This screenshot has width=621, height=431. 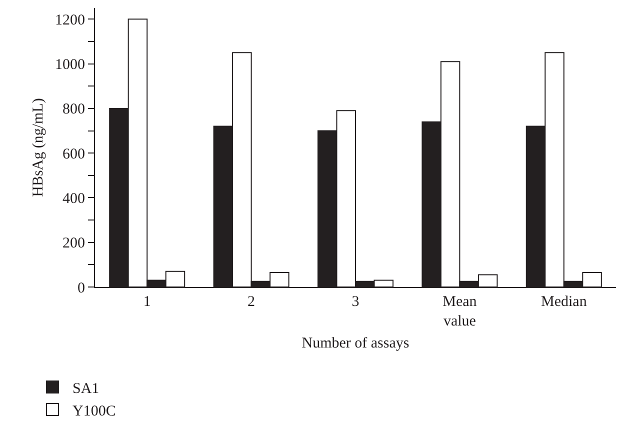 What do you see at coordinates (356, 344) in the screenshot?
I see `x-axis-title: Number of assays` at bounding box center [356, 344].